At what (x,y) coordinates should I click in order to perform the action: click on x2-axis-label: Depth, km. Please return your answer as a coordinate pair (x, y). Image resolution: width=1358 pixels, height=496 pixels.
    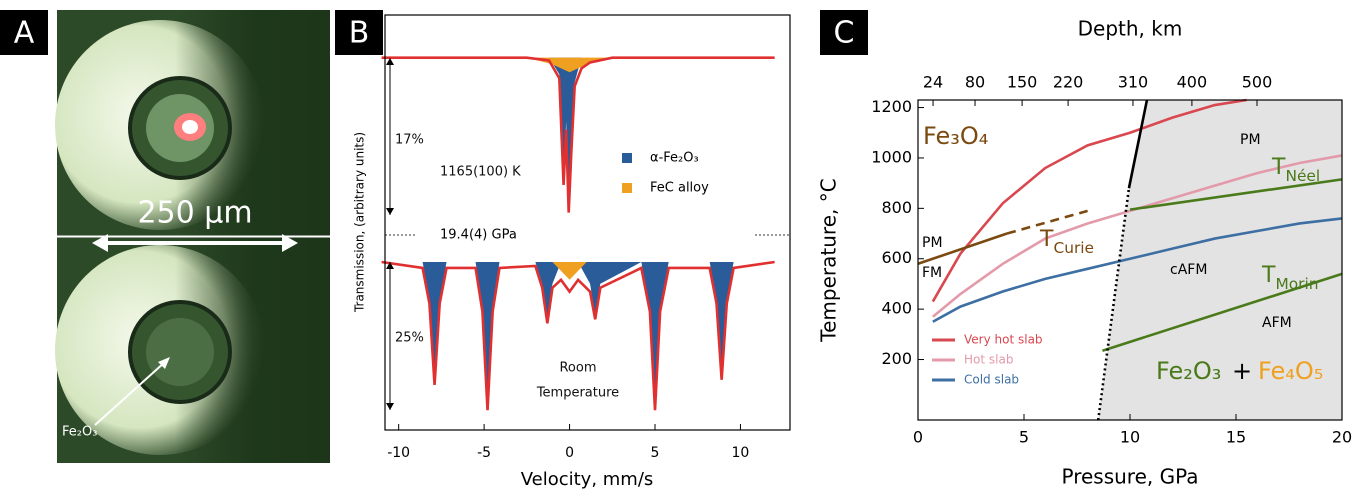
    Looking at the image, I should click on (1130, 29).